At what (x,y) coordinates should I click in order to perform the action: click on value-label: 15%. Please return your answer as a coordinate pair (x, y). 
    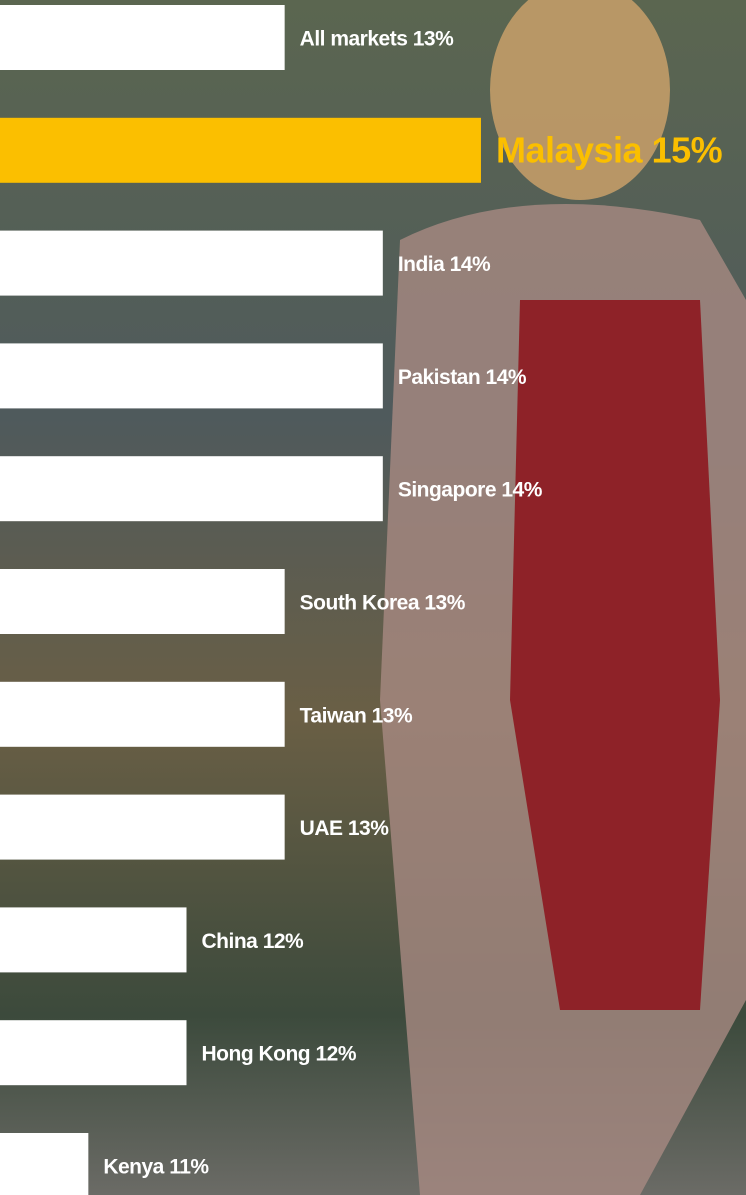
    Looking at the image, I should click on (687, 149).